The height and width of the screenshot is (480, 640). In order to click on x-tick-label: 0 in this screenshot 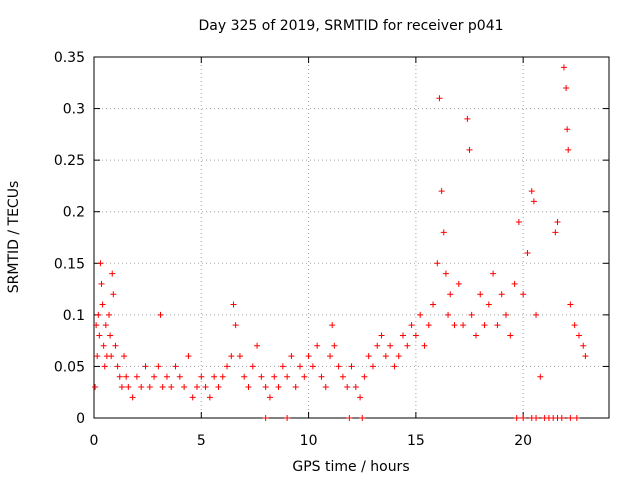, I will do `click(94, 441)`.